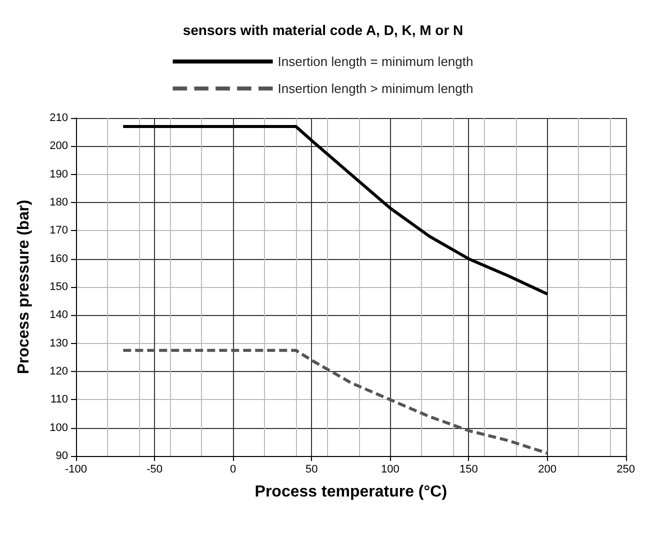 This screenshot has height=540, width=646. Describe the element at coordinates (76, 470) in the screenshot. I see `x-tick-label: -100` at that location.